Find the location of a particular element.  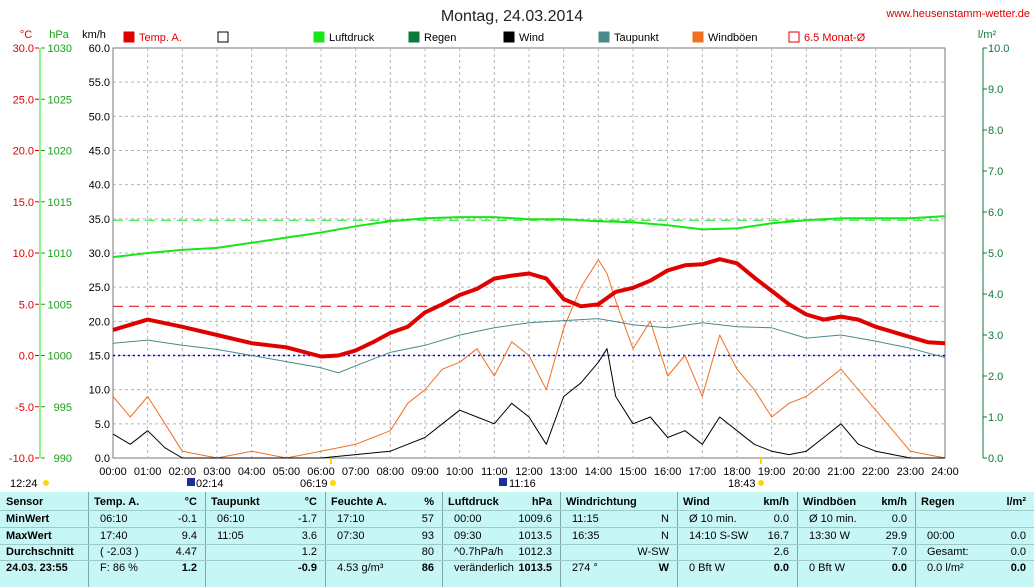

wind-tick-label: 50.0 is located at coordinates (99, 117).